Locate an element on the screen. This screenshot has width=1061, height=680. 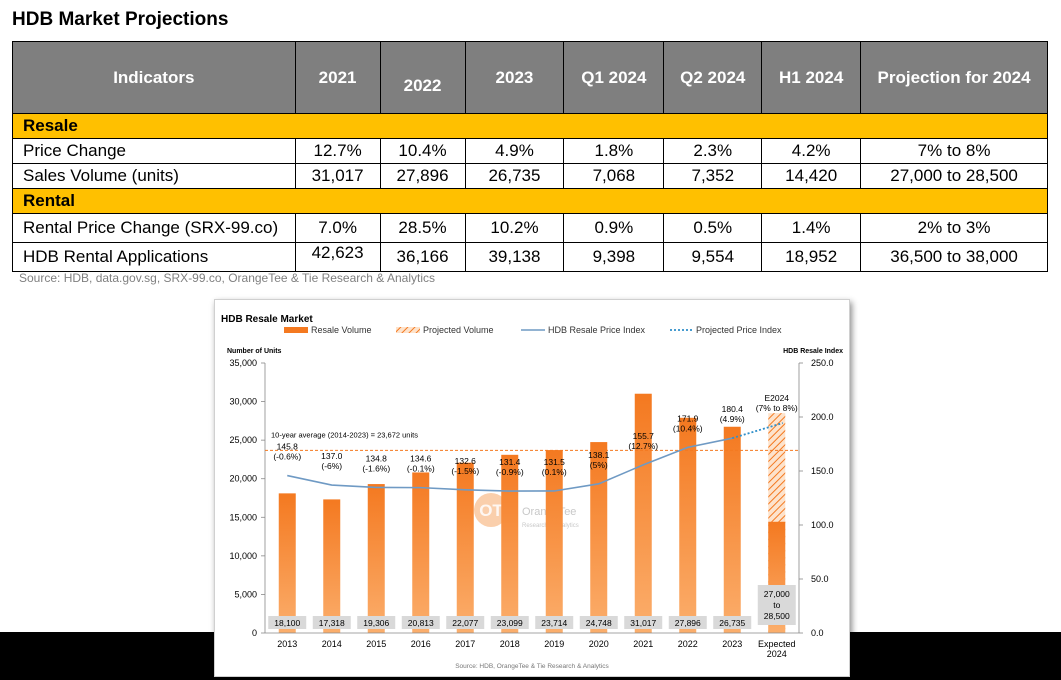
table-cell: 2% to 3% is located at coordinates (954, 228).